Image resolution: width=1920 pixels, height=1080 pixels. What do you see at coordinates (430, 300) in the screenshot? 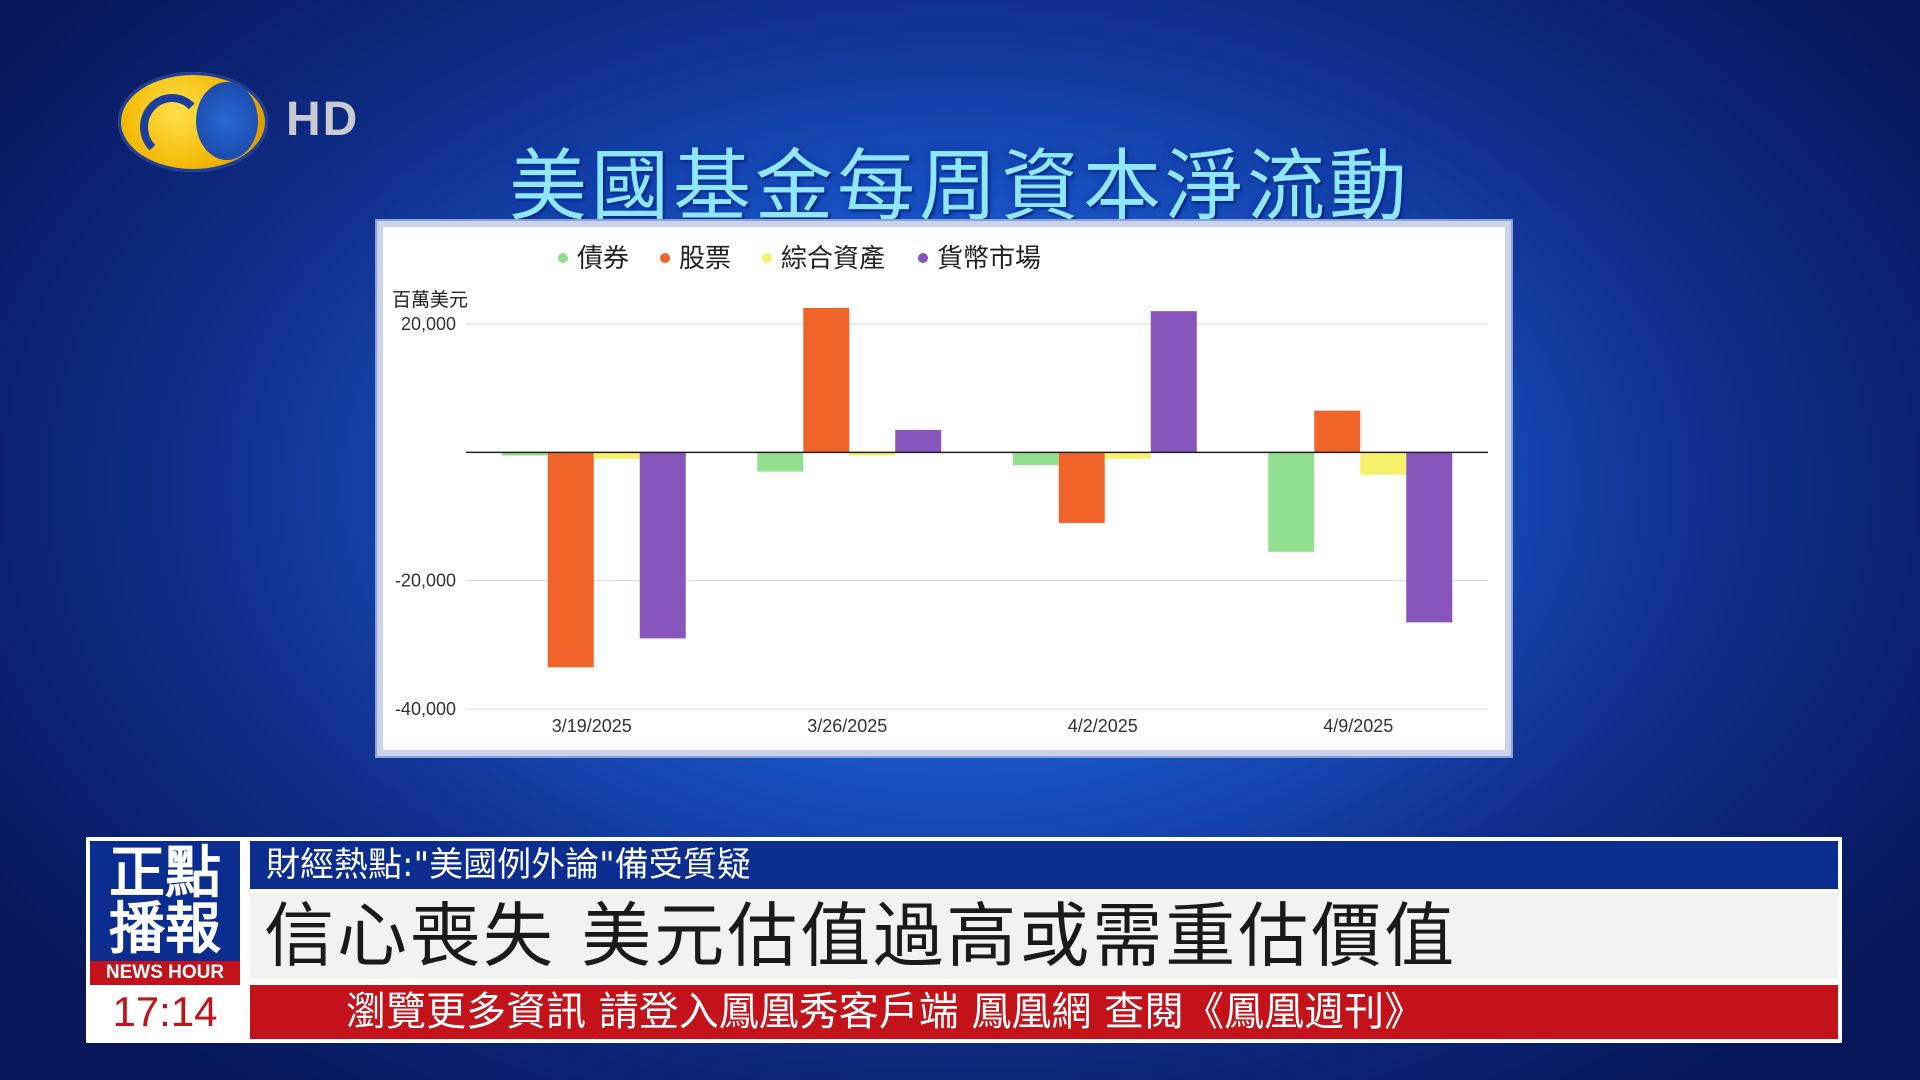
I see `y-axis-label: 百萬美元` at bounding box center [430, 300].